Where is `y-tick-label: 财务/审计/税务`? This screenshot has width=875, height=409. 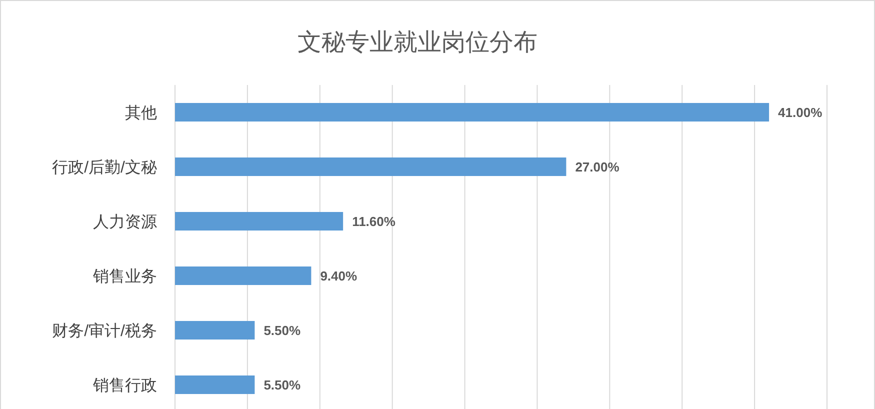 y-tick-label: 财务/审计/税务 is located at coordinates (104, 331).